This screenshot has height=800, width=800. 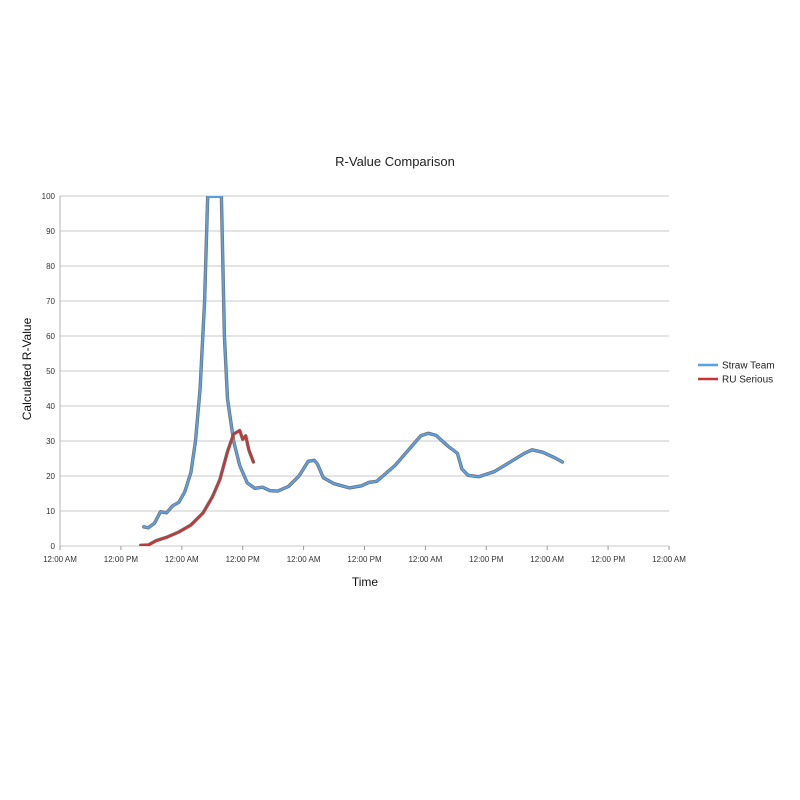 I want to click on y-tick-label: 60, so click(x=50, y=336).